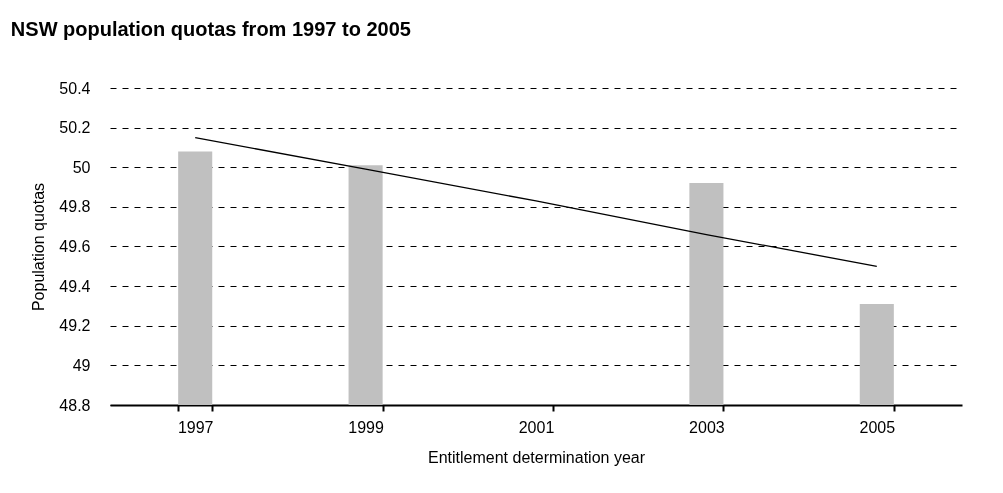  Describe the element at coordinates (195, 427) in the screenshot. I see `x-tick-label: 1997` at that location.